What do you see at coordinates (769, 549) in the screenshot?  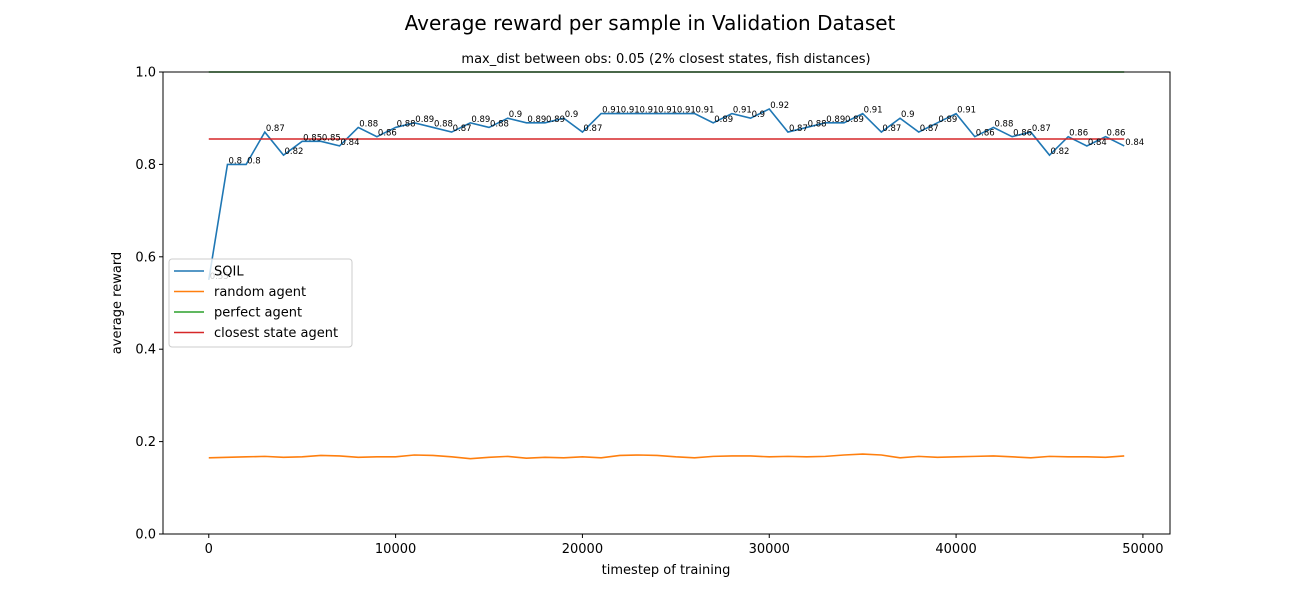 I see `x-tick-label: 30000` at bounding box center [769, 549].